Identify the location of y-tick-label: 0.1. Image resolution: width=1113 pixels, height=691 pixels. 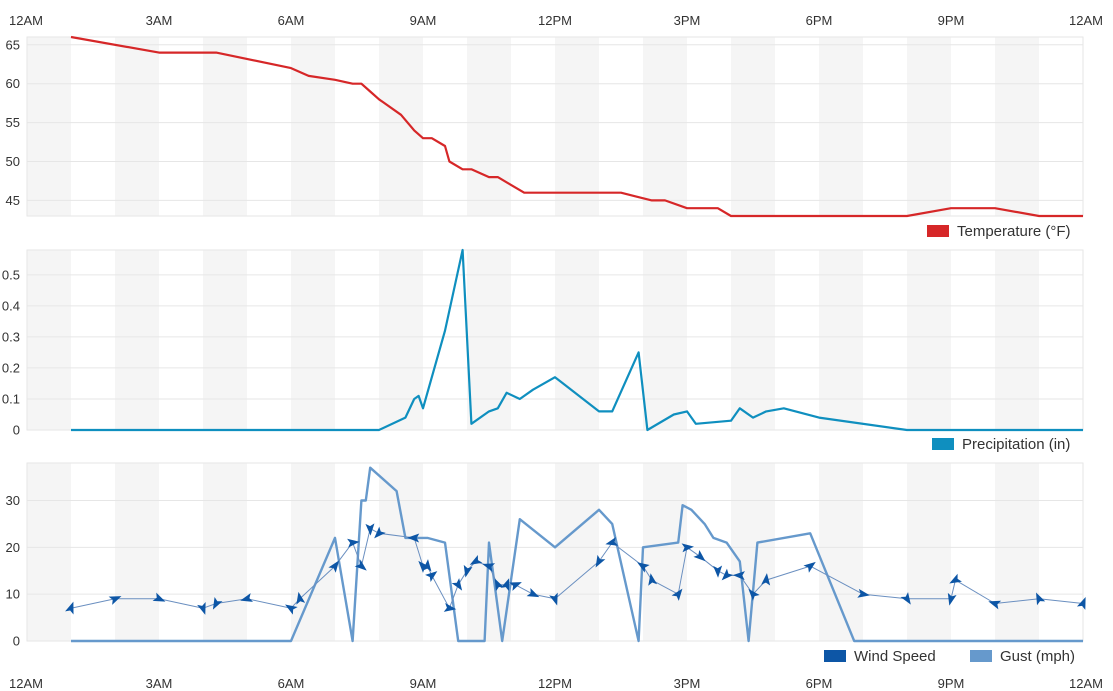
(11, 398).